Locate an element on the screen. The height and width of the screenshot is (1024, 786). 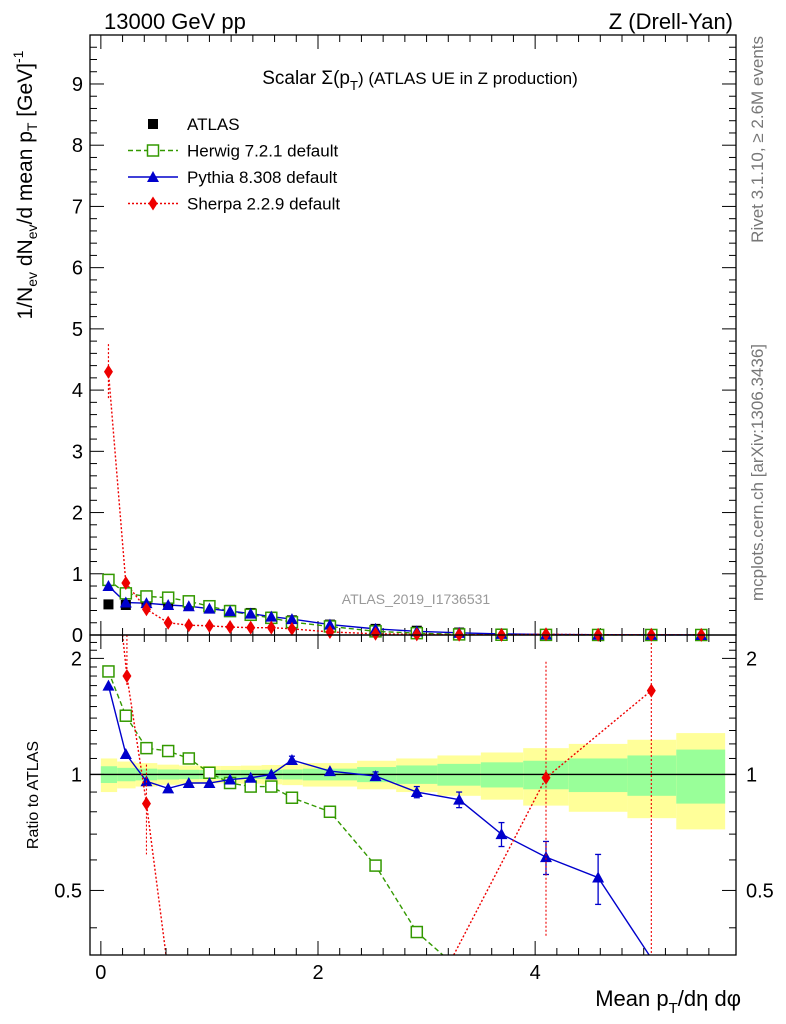
x-tick-label: 2 is located at coordinates (317, 973).